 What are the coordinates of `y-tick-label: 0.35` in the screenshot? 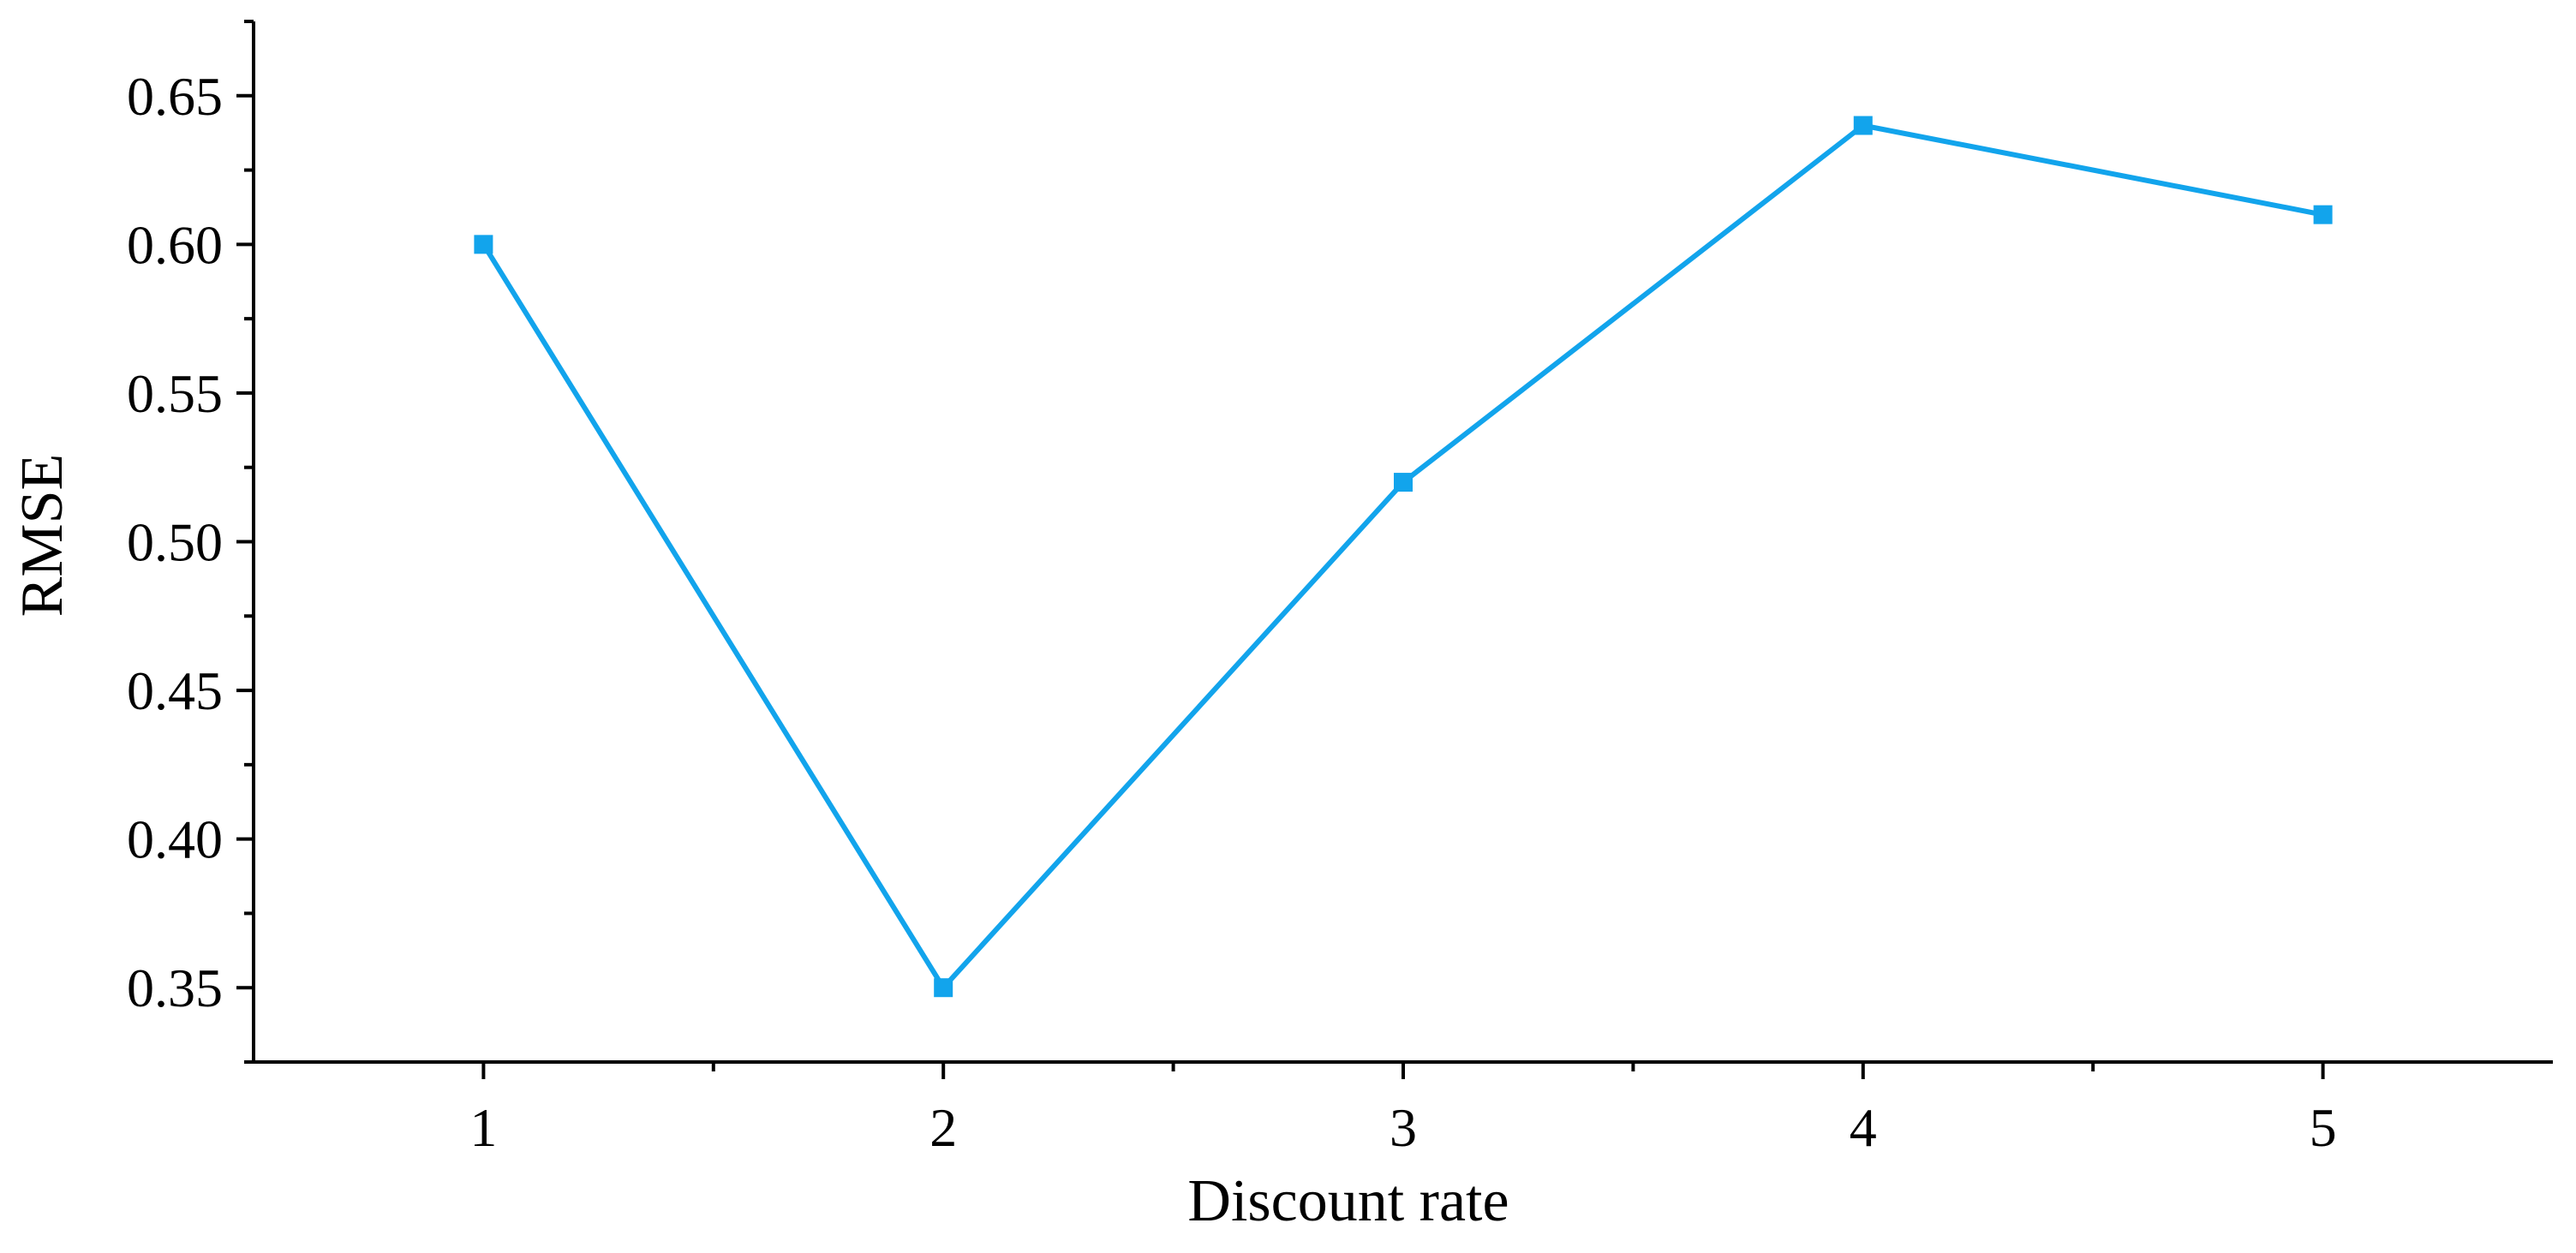 It's located at (175, 988).